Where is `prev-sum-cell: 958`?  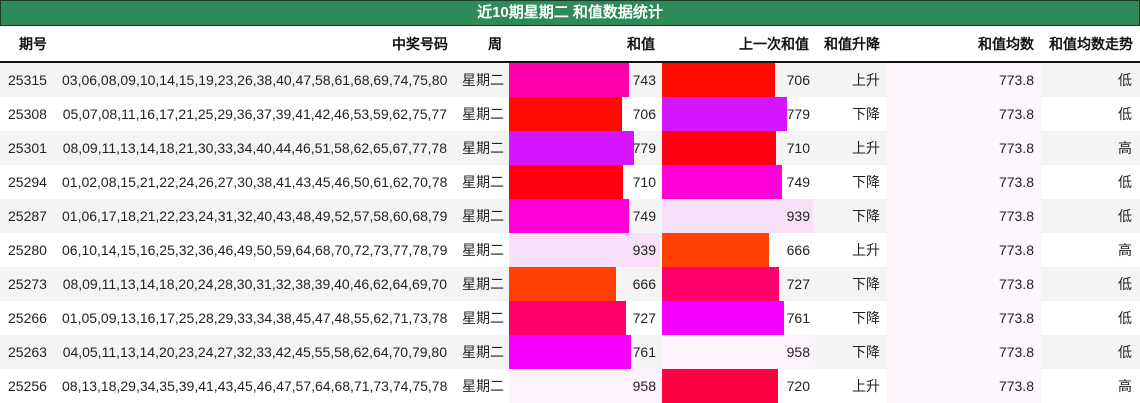 prev-sum-cell: 958 is located at coordinates (739, 352).